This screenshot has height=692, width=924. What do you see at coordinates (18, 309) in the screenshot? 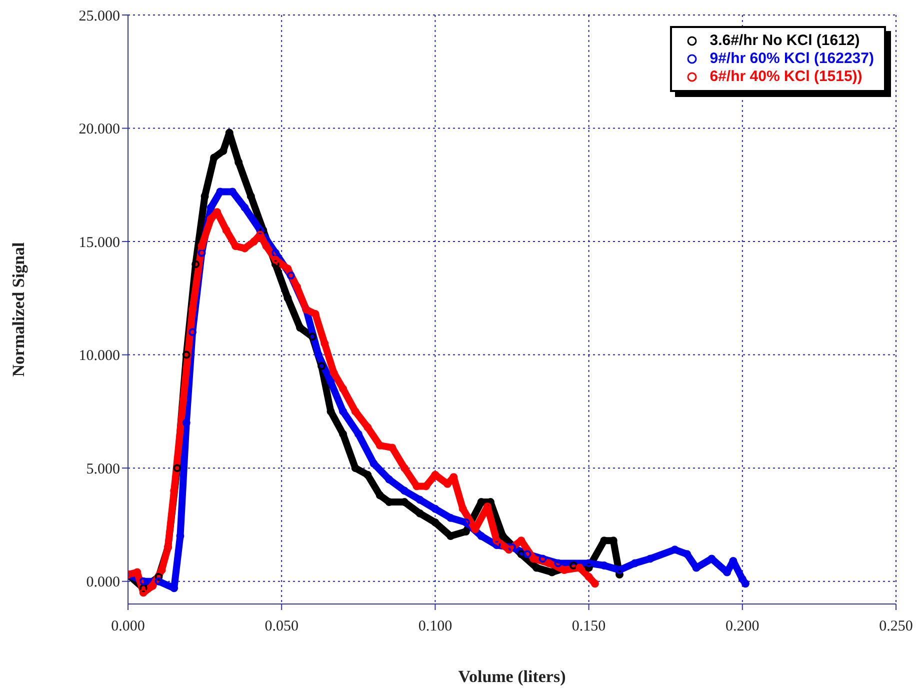
I see `y-axis-title: Normalized Signal` at bounding box center [18, 309].